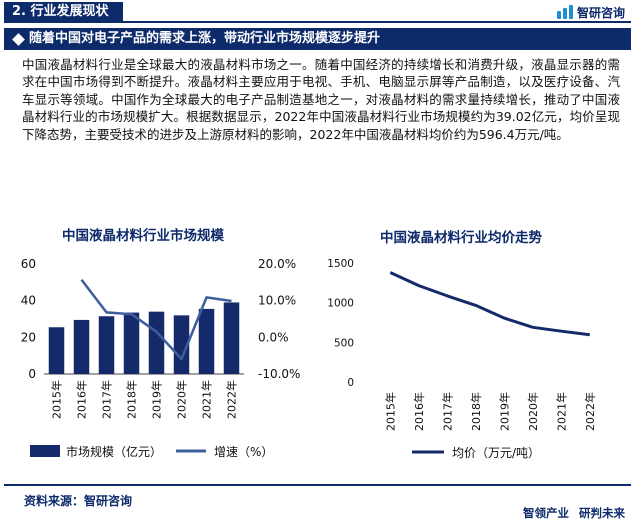  Describe the element at coordinates (340, 304) in the screenshot. I see `y-tick-label: 1000` at that location.